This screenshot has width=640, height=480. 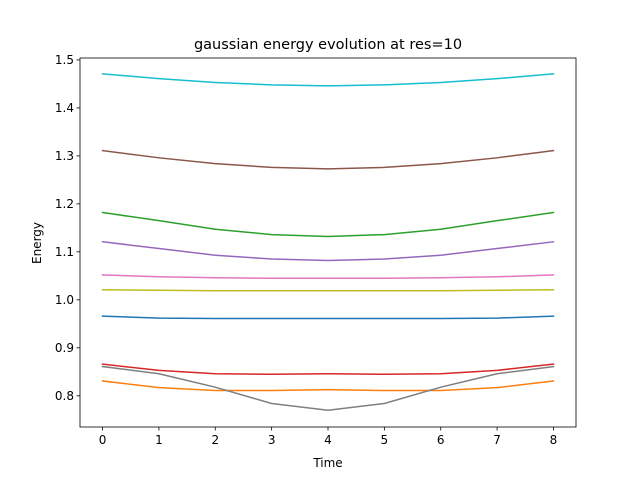 I want to click on y-tick-label: 1.4, so click(x=64, y=108).